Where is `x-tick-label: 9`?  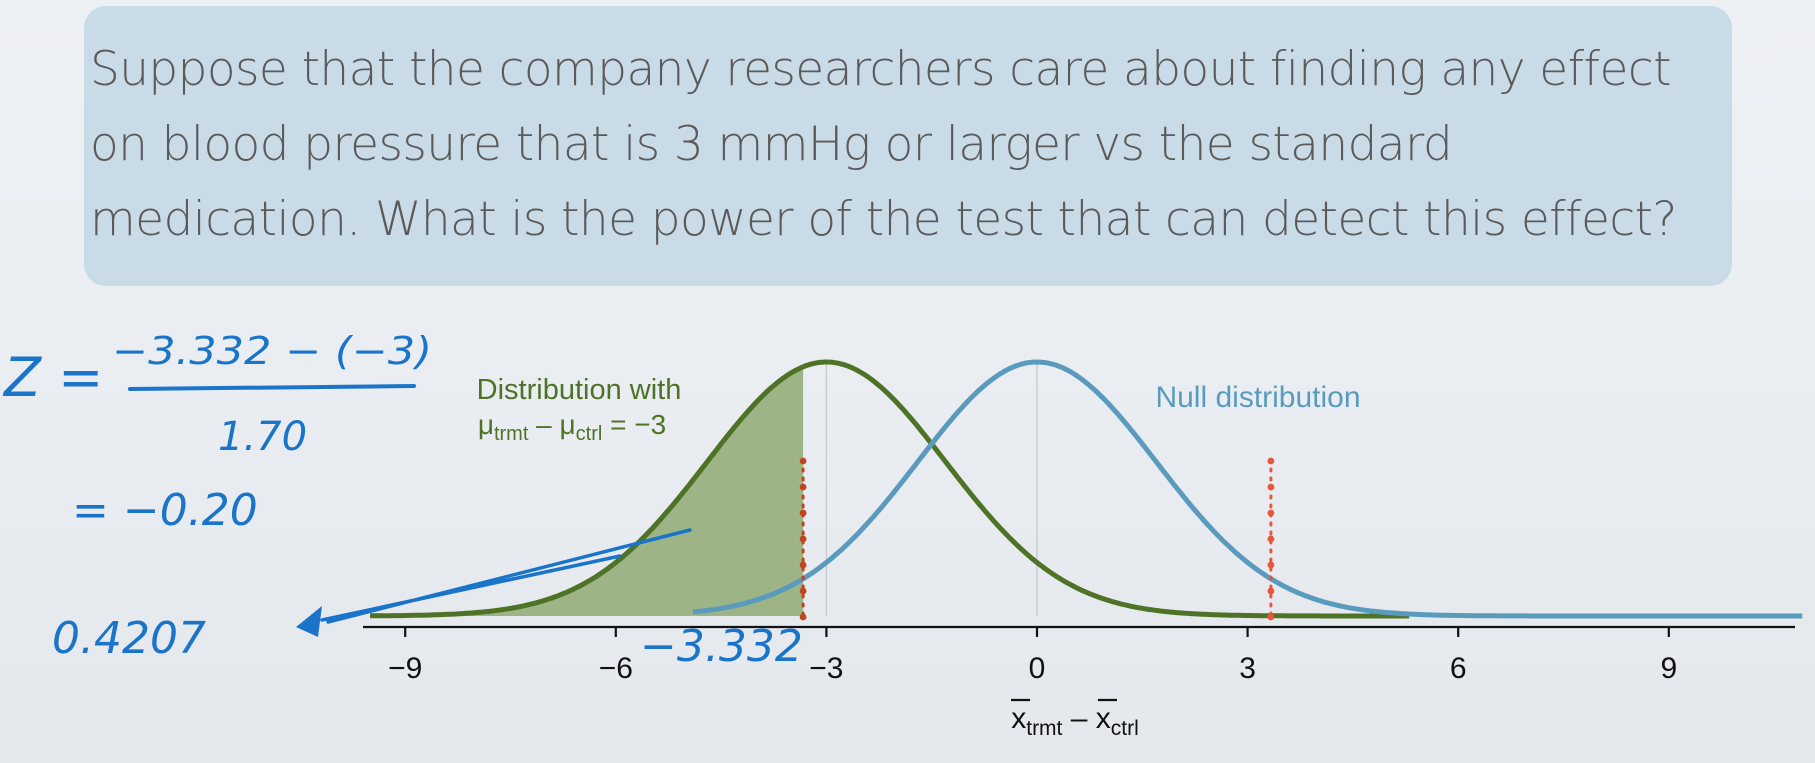
x-tick-label: 9 is located at coordinates (1668, 668).